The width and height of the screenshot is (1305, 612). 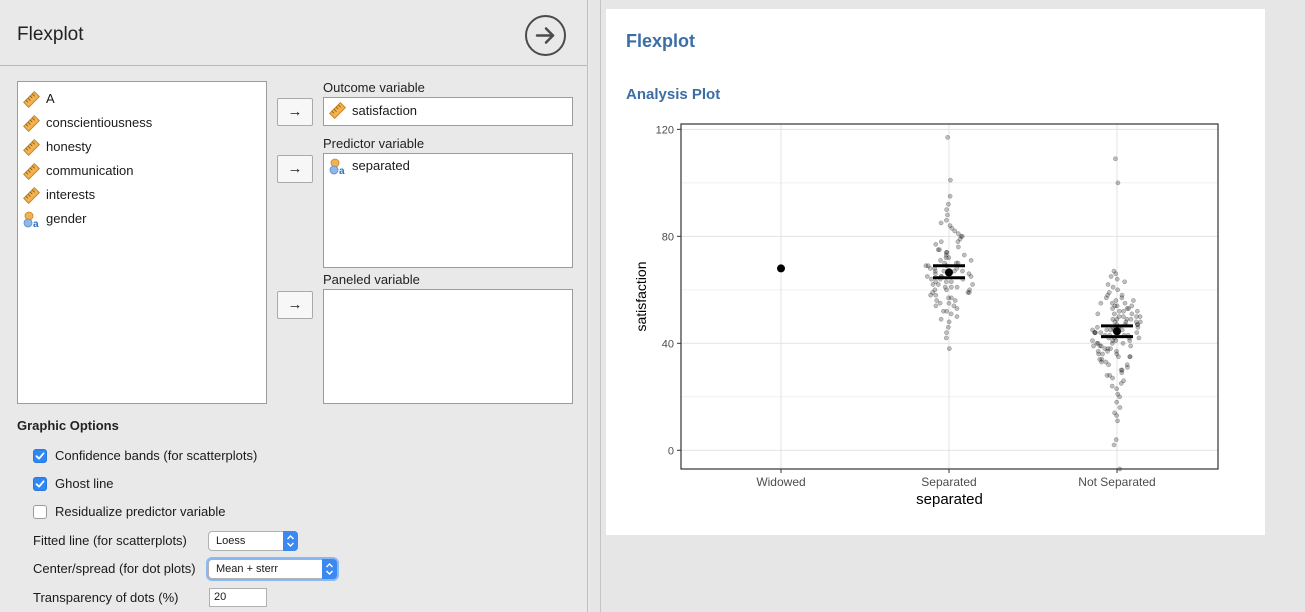 I want to click on assign-predictor-button: →, so click(x=295, y=169).